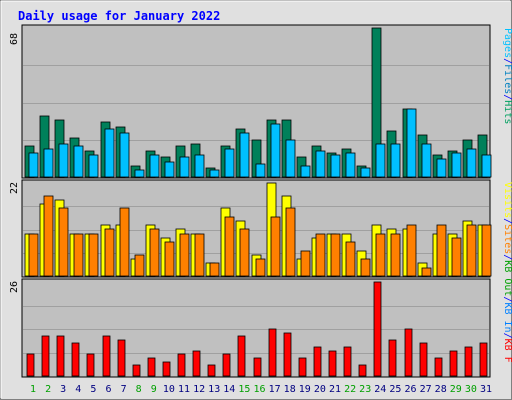 The width and height of the screenshot is (512, 400). What do you see at coordinates (33, 389) in the screenshot?
I see `x-tick-label: 1` at bounding box center [33, 389].